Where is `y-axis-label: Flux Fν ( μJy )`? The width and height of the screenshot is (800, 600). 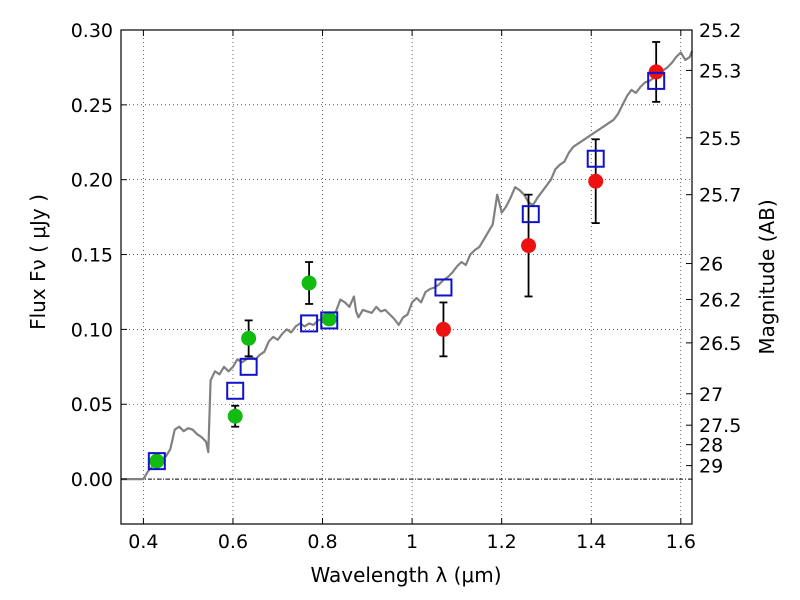
y-axis-label: Flux Fν ( μJy ) is located at coordinates (38, 262).